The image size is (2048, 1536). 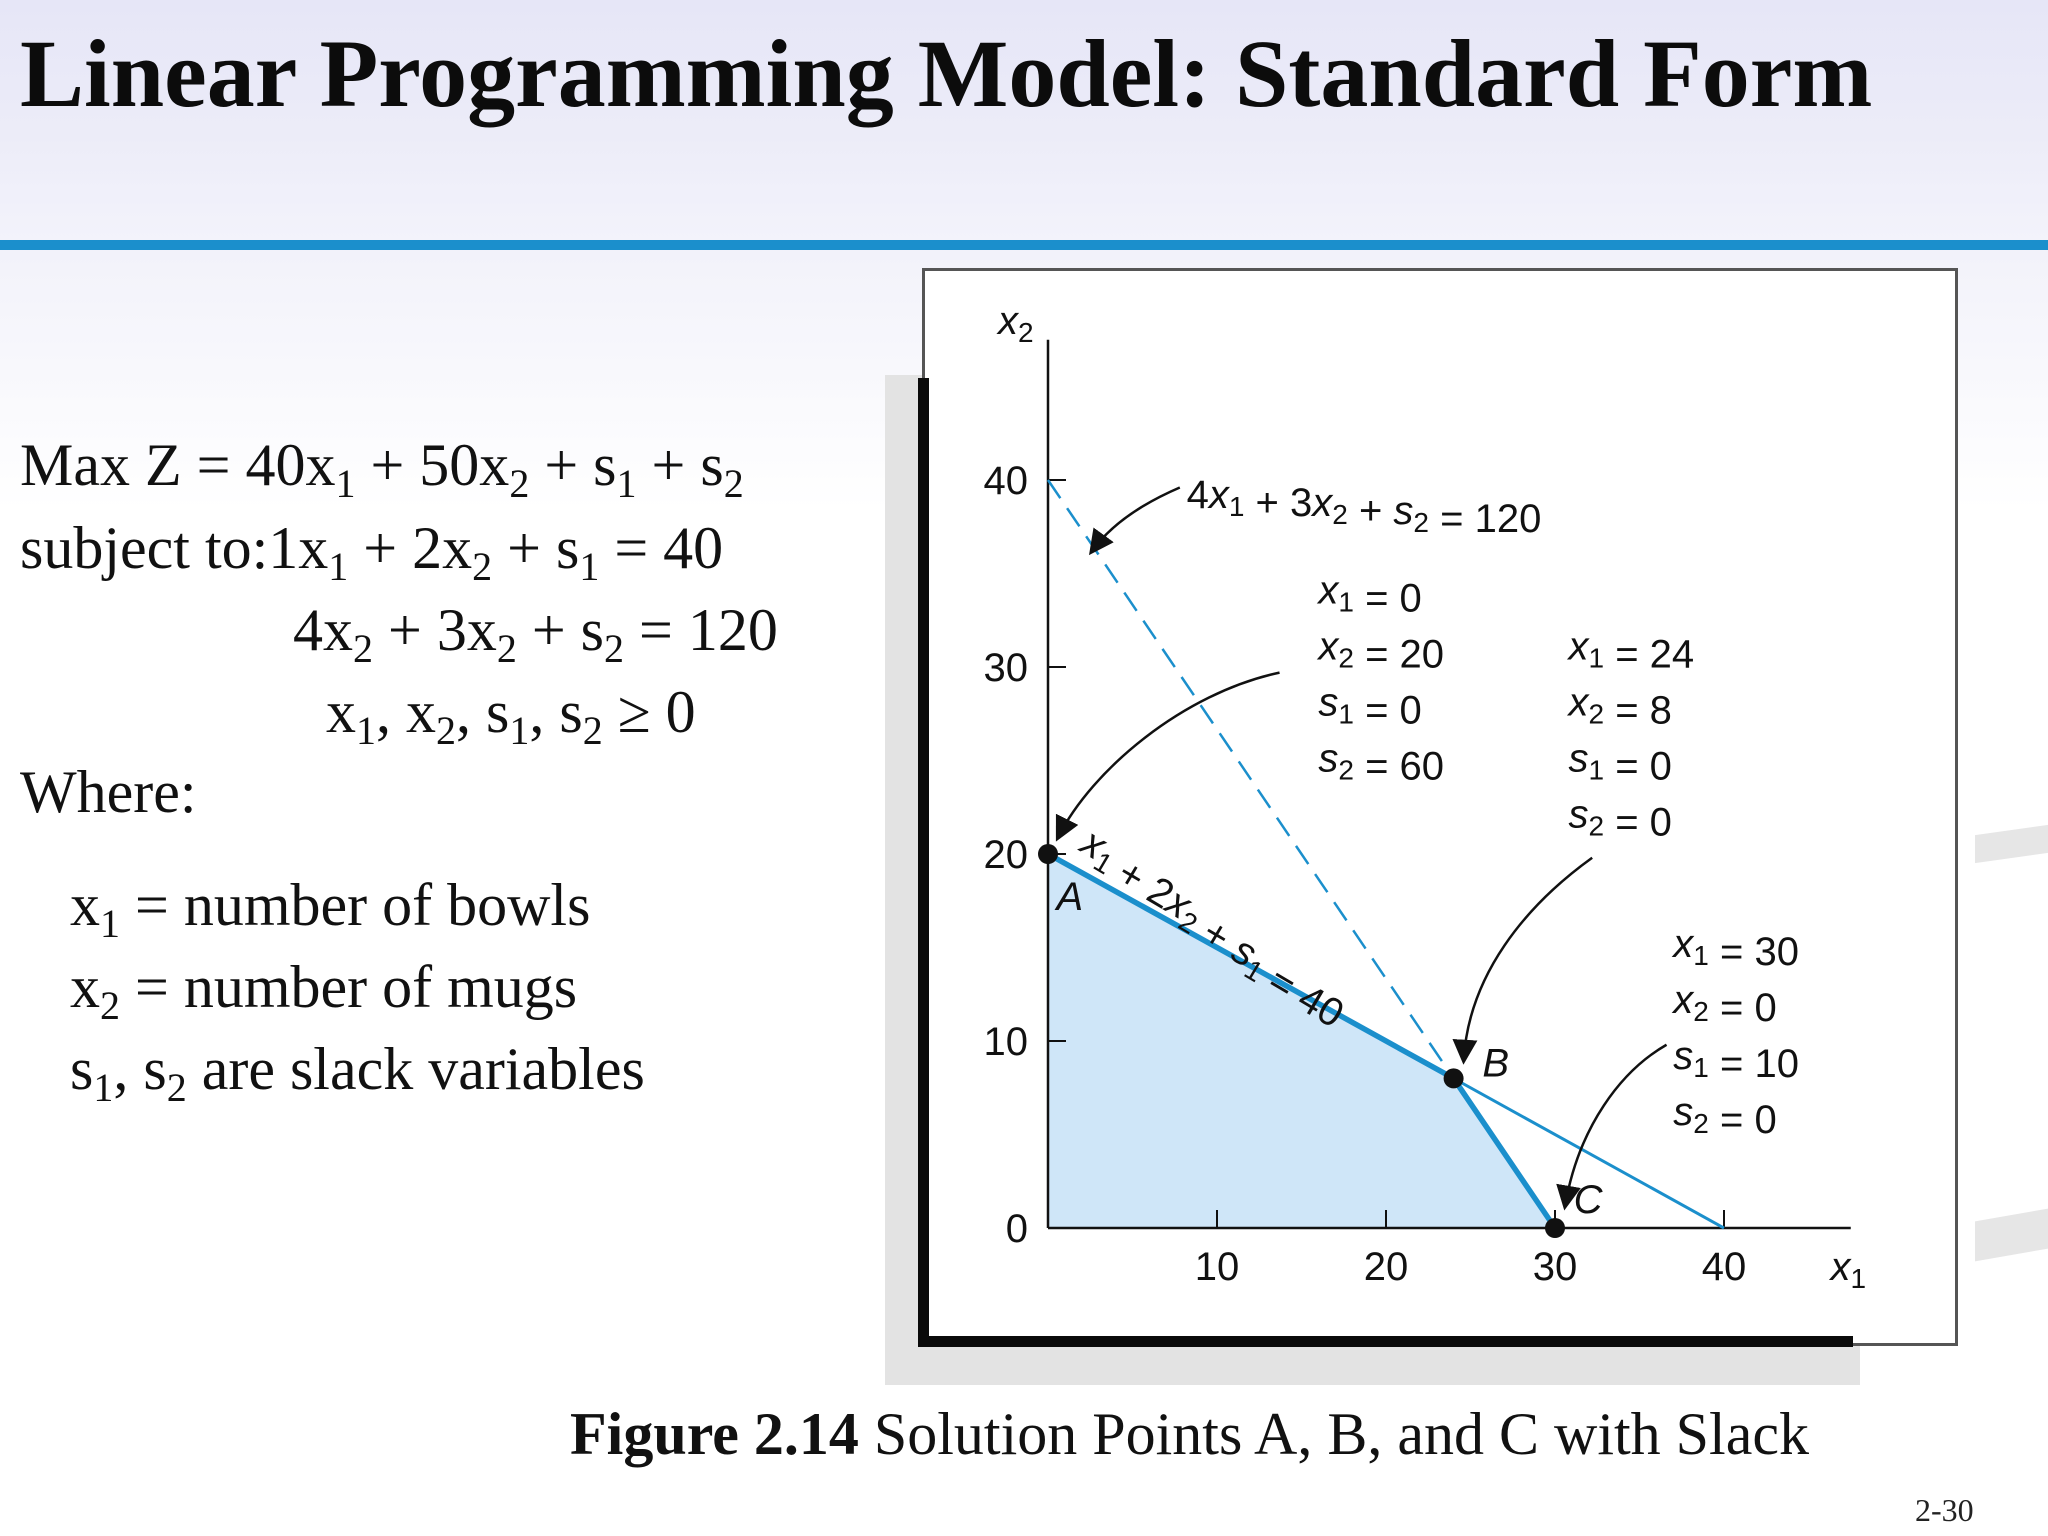 What do you see at coordinates (1017, 1229) in the screenshot?
I see `y-tick-label: 0` at bounding box center [1017, 1229].